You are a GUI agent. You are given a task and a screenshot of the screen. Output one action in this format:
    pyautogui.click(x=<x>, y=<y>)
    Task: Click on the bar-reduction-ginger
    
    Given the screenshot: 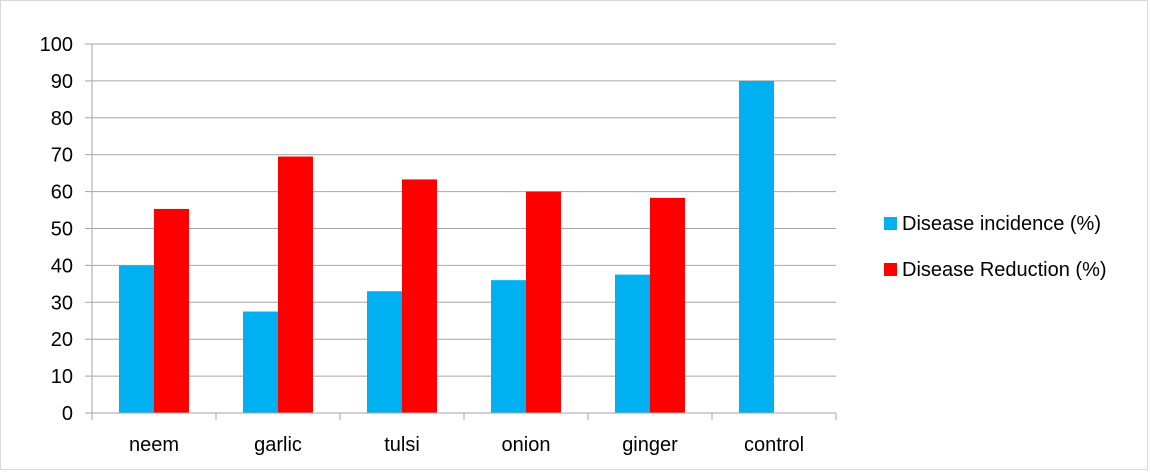 What is the action you would take?
    pyautogui.click(x=667, y=305)
    